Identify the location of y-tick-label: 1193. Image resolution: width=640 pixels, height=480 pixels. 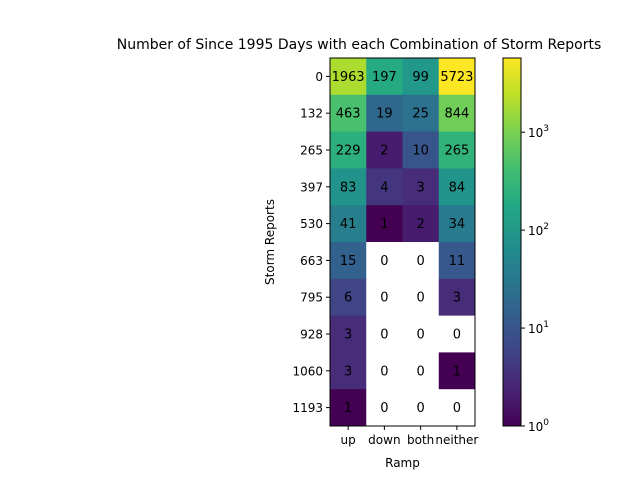
(307, 408).